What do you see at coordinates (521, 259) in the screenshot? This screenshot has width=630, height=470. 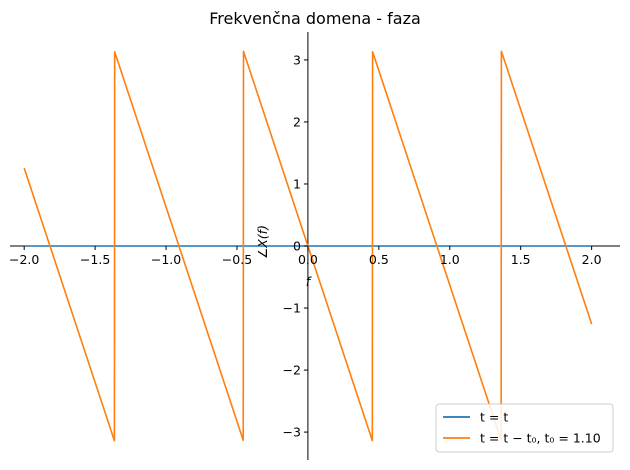 I see `x-tick-label: 1.5` at bounding box center [521, 259].